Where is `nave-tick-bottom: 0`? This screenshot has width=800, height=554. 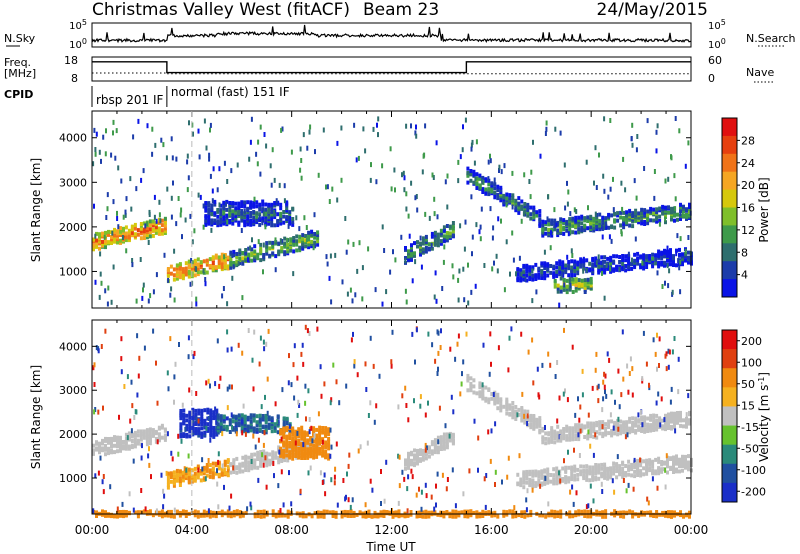 nave-tick-bottom: 0 is located at coordinates (711, 78).